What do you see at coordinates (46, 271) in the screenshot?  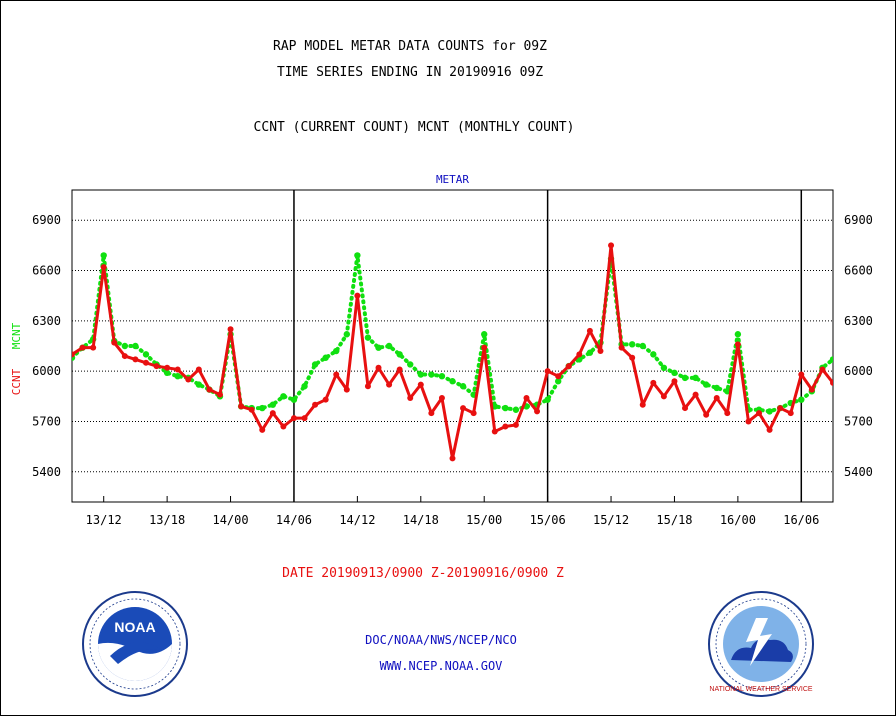 I see `y-tick-label-left: 6600` at bounding box center [46, 271].